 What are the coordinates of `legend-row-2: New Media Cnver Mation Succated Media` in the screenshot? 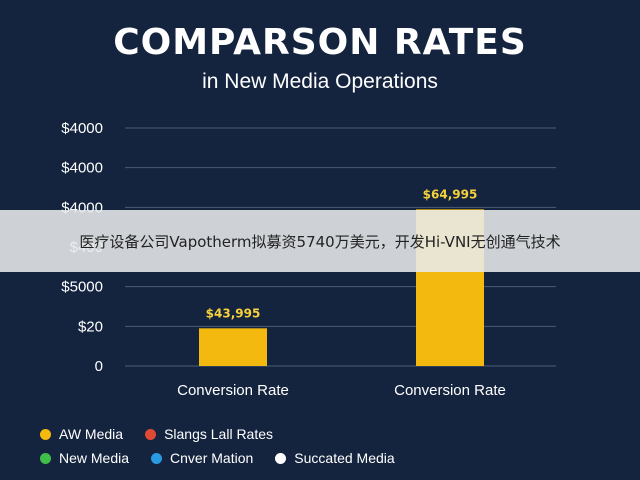 It's located at (228, 458).